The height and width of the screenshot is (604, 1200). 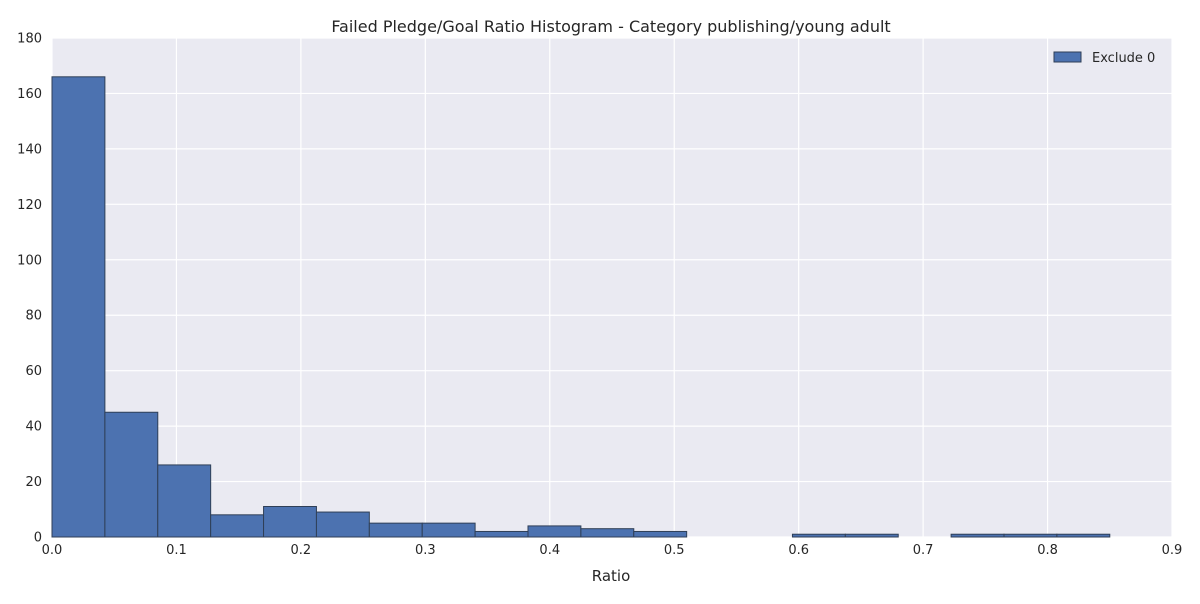 I want to click on x-tick-label: 0.0, so click(x=52, y=550).